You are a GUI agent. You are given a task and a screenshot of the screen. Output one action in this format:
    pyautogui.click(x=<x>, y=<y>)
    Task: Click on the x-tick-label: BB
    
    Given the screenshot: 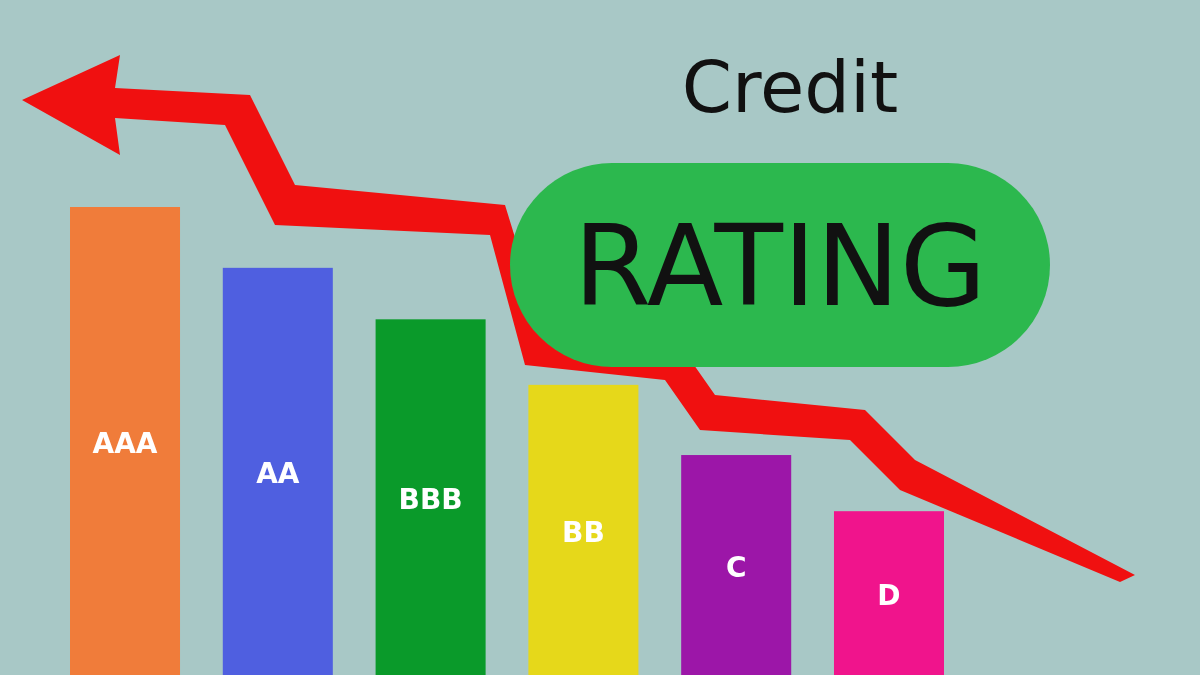 What is the action you would take?
    pyautogui.click(x=583, y=532)
    